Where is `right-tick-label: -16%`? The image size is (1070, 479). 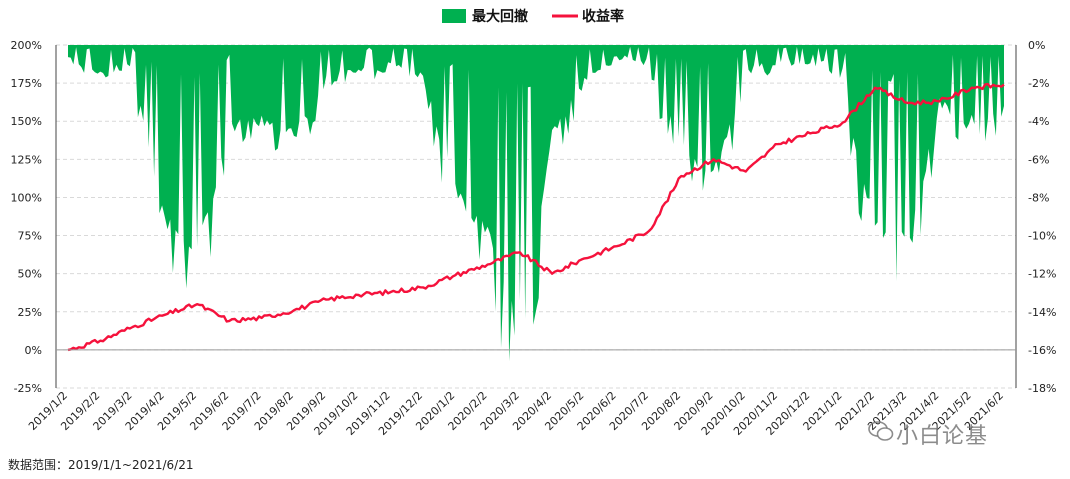 right-tick-label: -16% is located at coordinates (1042, 350).